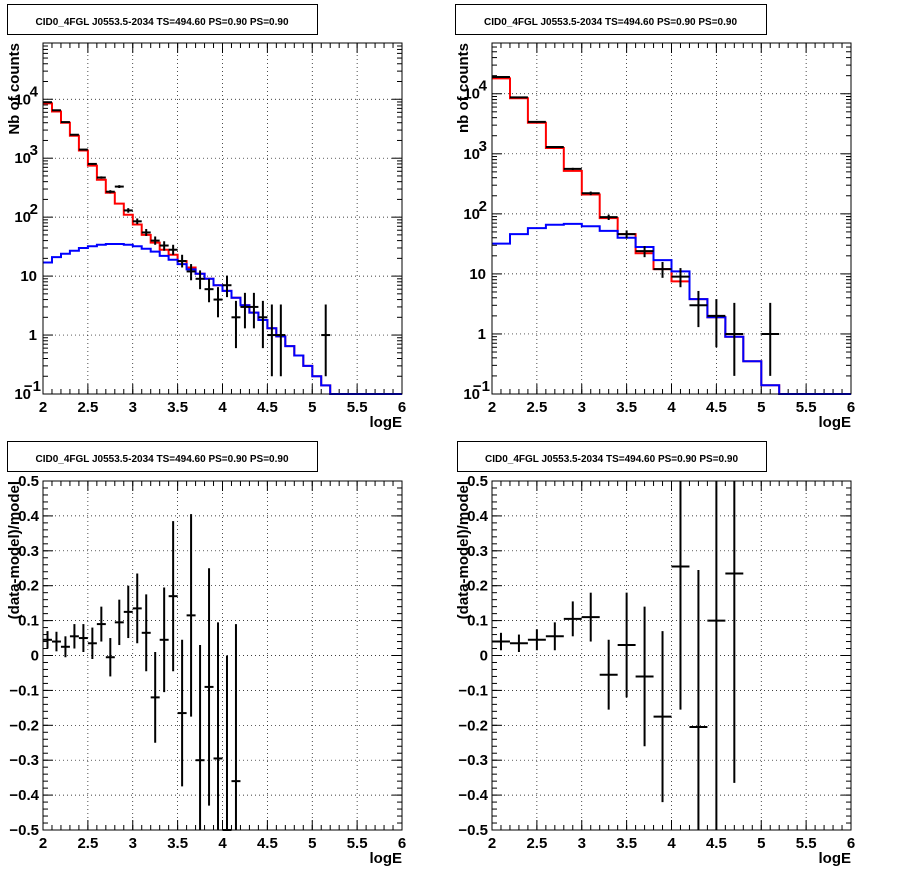  What do you see at coordinates (43, 843) in the screenshot?
I see `x-tick-label: 2` at bounding box center [43, 843].